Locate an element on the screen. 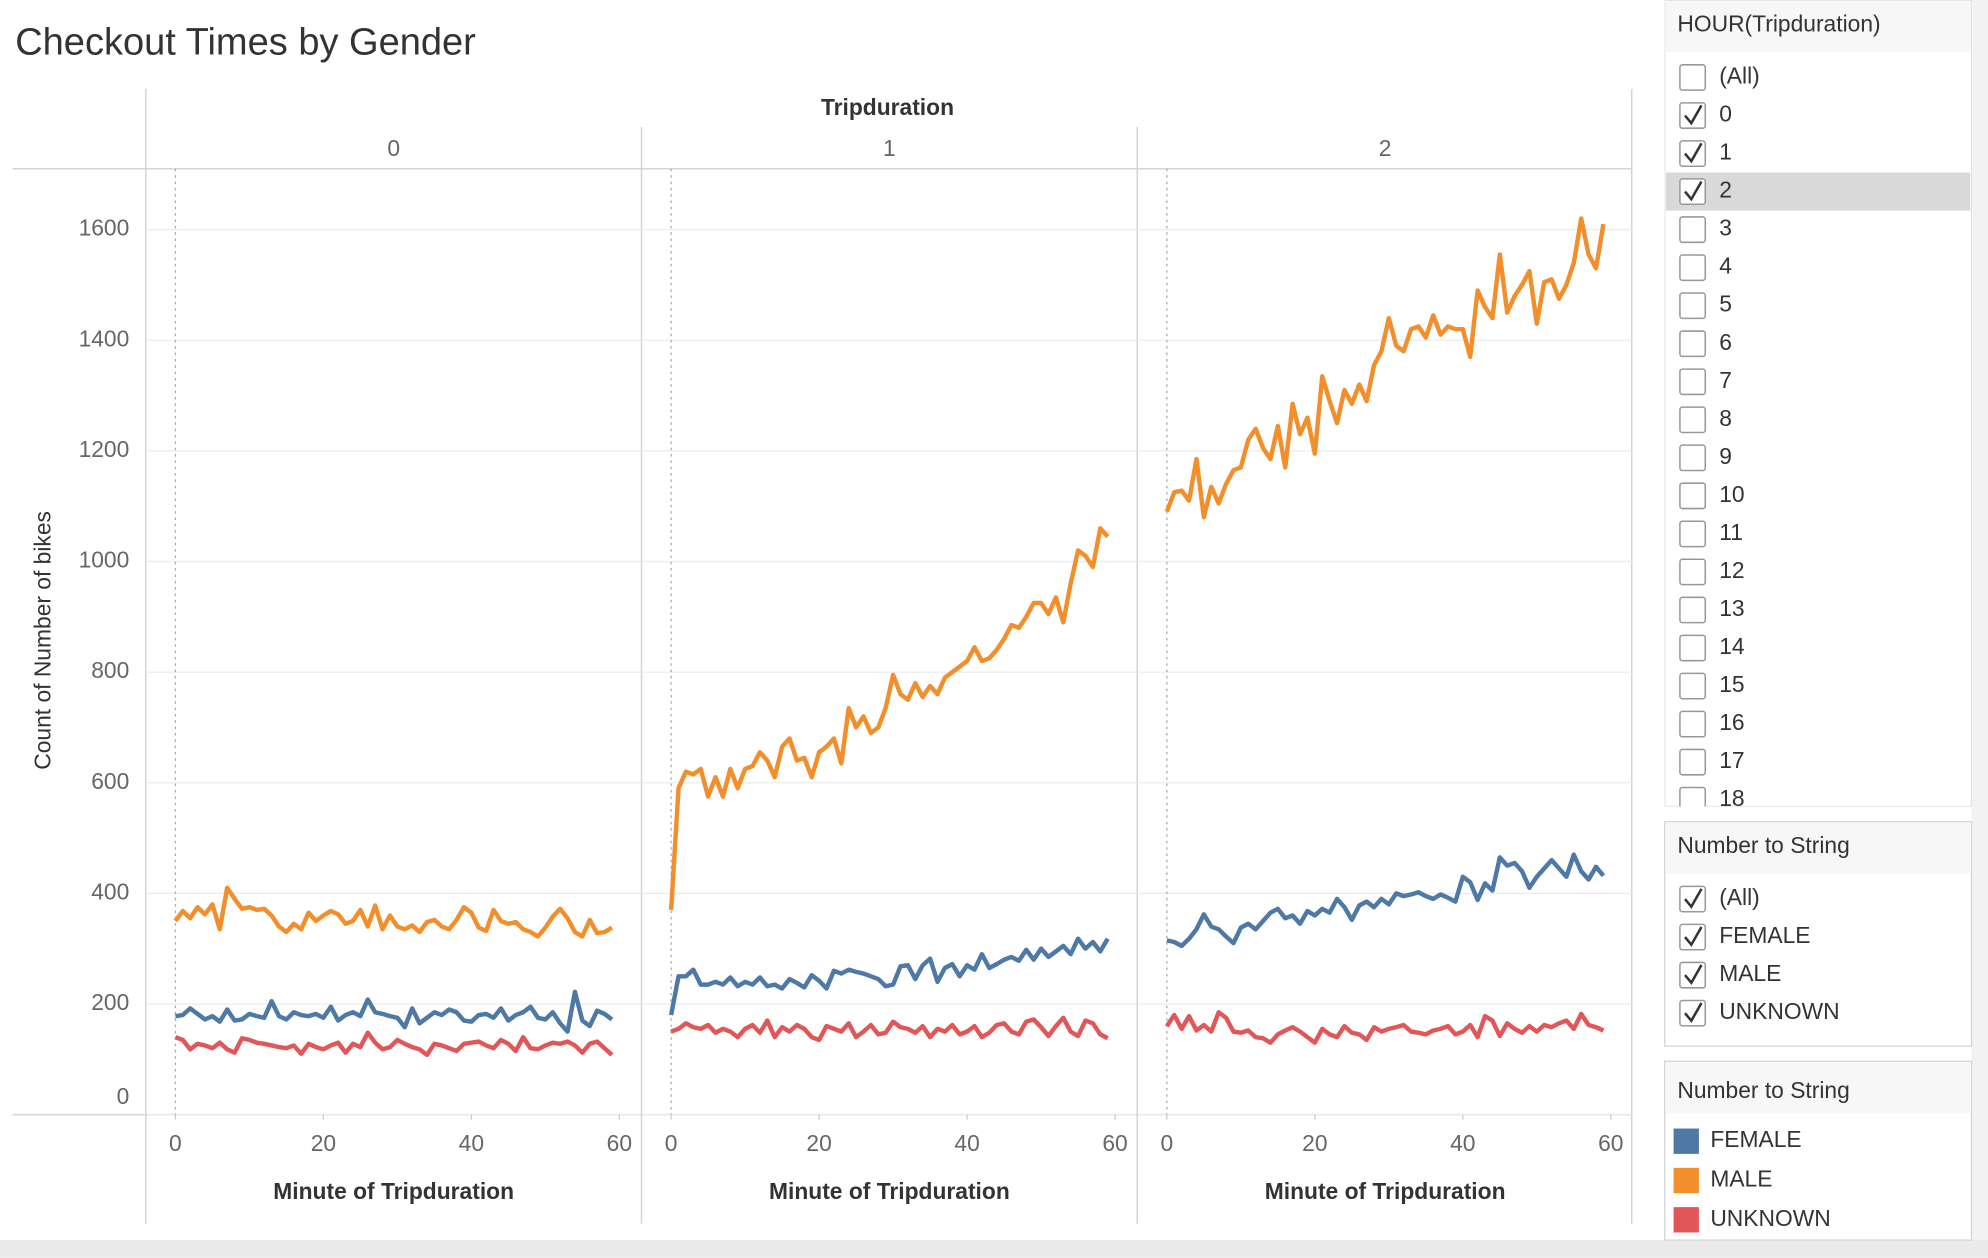 The image size is (1988, 1258). filter-item-label: 3 is located at coordinates (1725, 228).